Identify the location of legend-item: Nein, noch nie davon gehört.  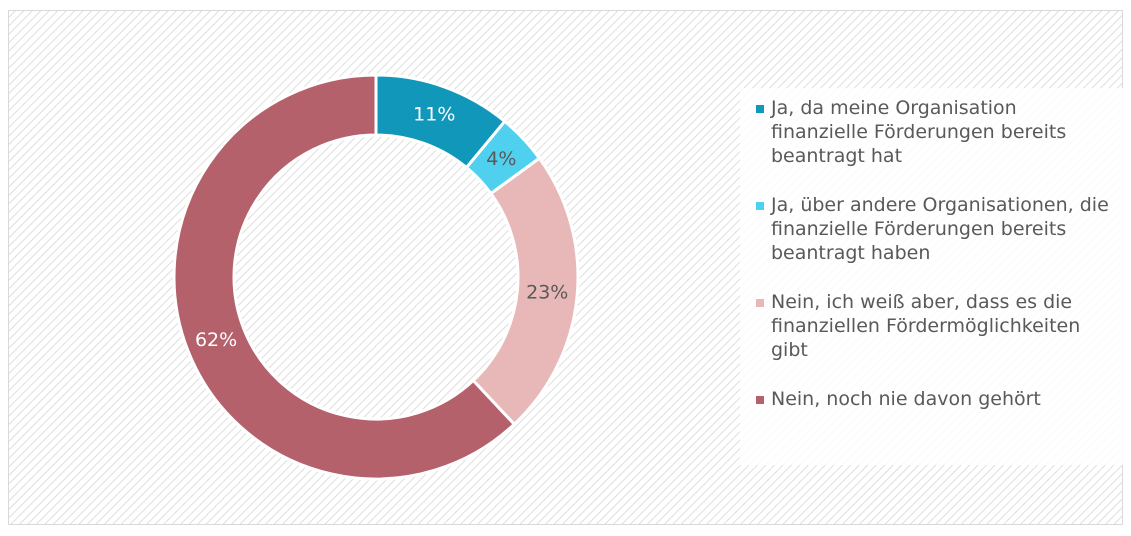
(933, 399).